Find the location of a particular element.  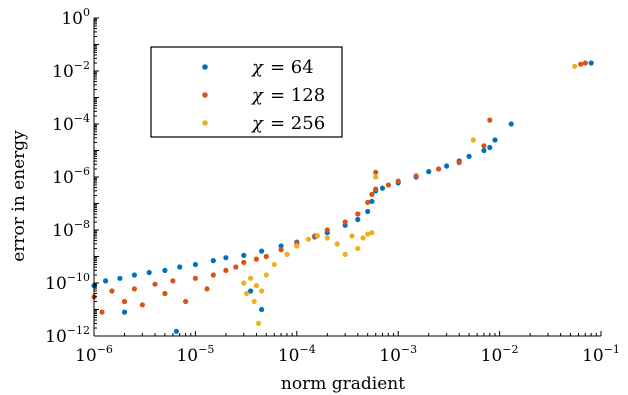

x-tick-label: 10⁻¹ is located at coordinates (601, 354).